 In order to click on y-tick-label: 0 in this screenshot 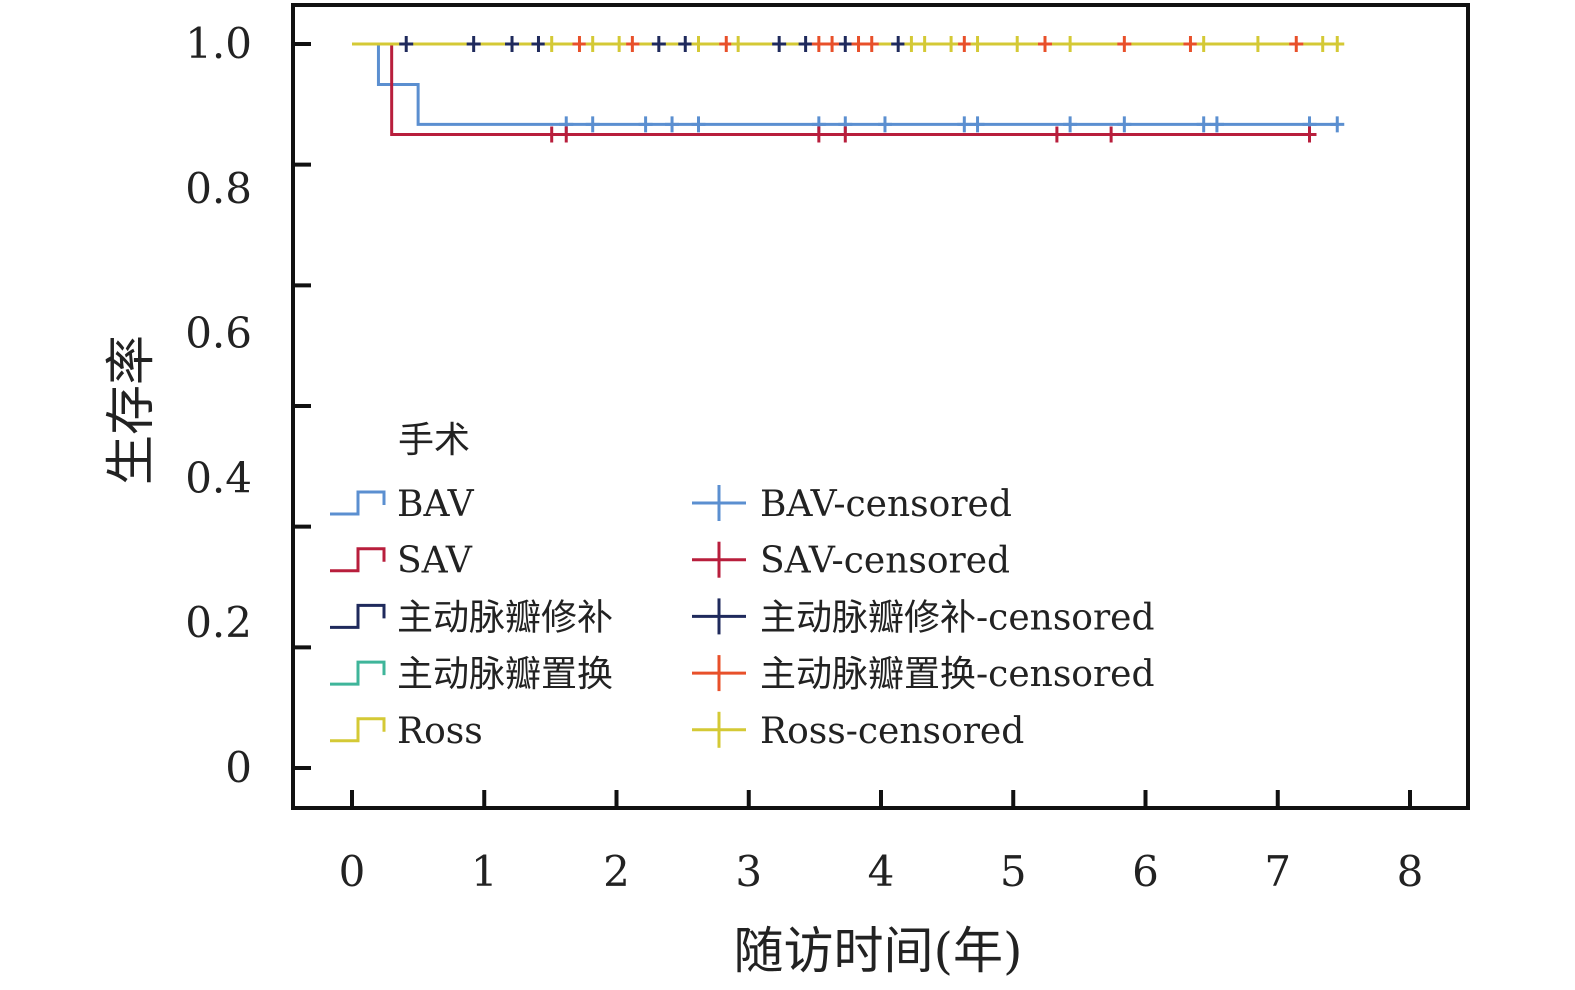, I will do `click(238, 767)`.